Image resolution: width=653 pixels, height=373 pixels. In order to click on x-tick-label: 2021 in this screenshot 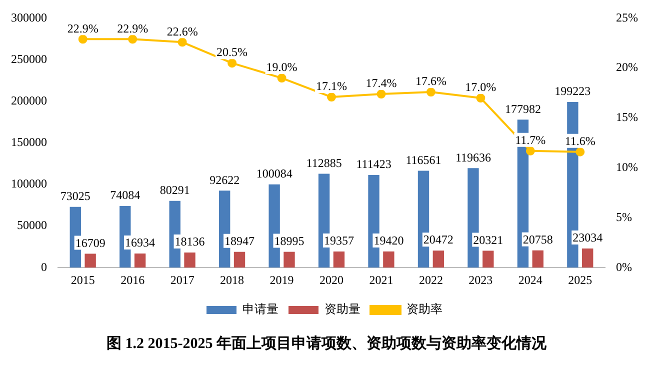, I will do `click(381, 279)`.